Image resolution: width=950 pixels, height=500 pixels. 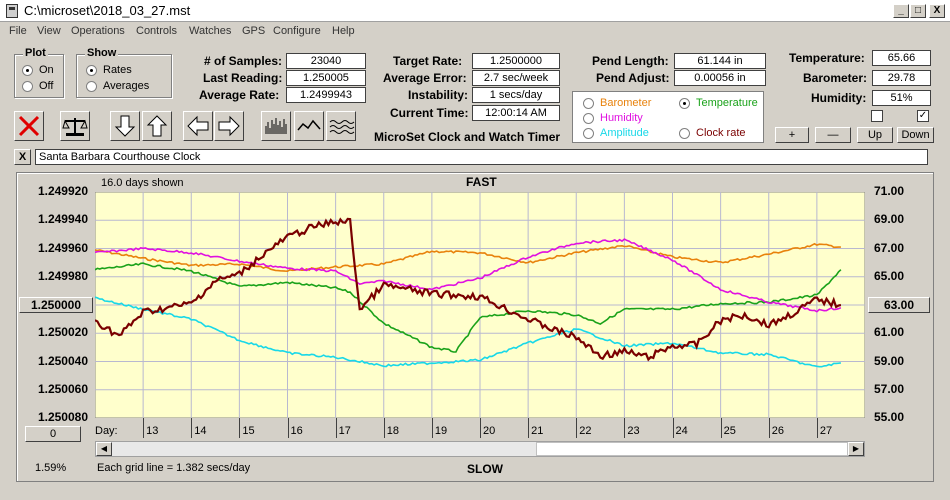 I want to click on scroll-left-button: ◀, so click(x=104, y=449).